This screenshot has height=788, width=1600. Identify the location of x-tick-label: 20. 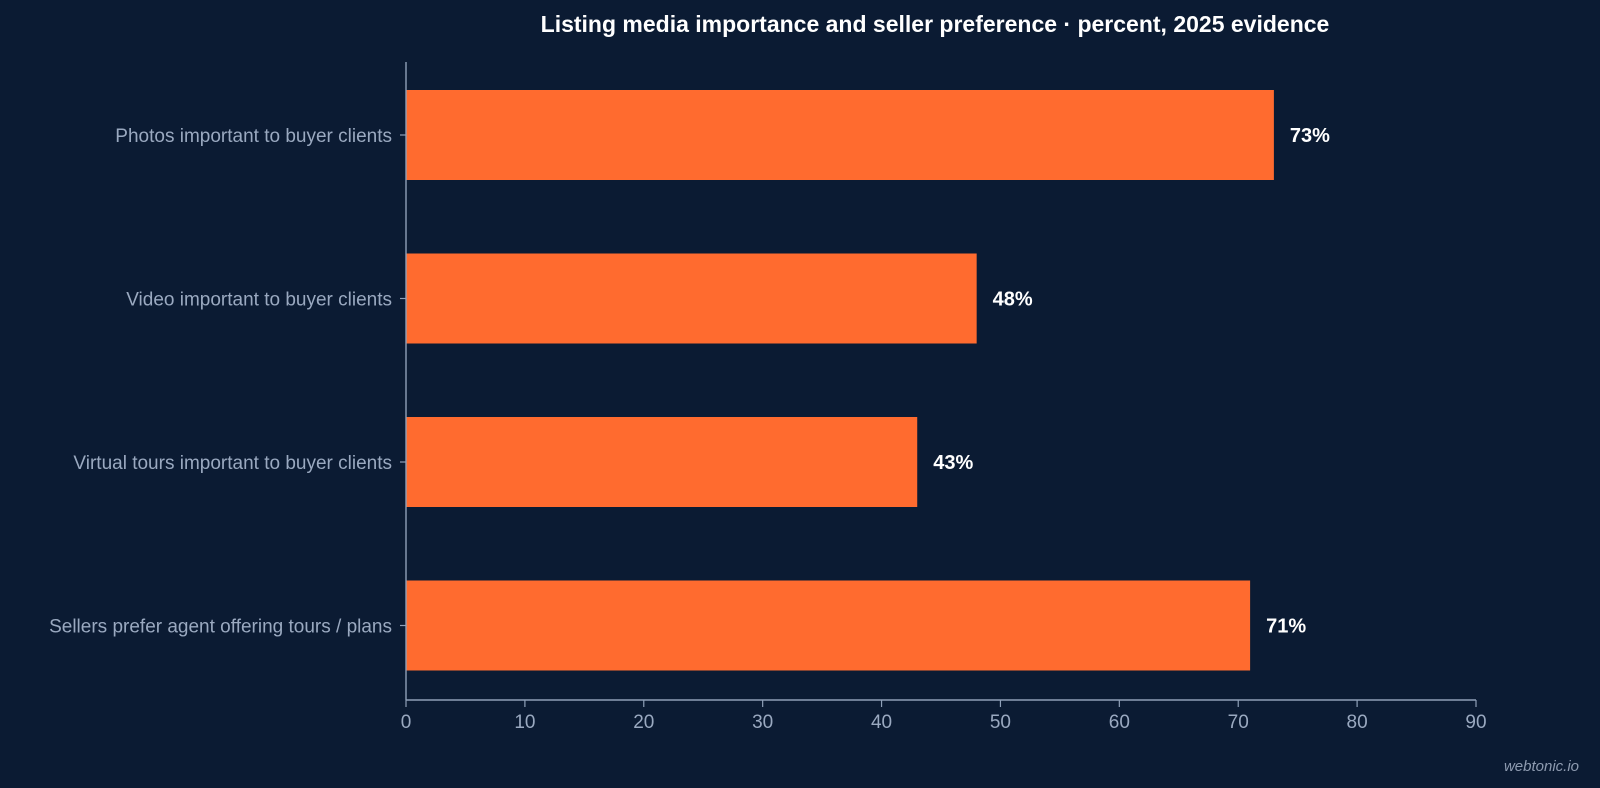
(643, 722).